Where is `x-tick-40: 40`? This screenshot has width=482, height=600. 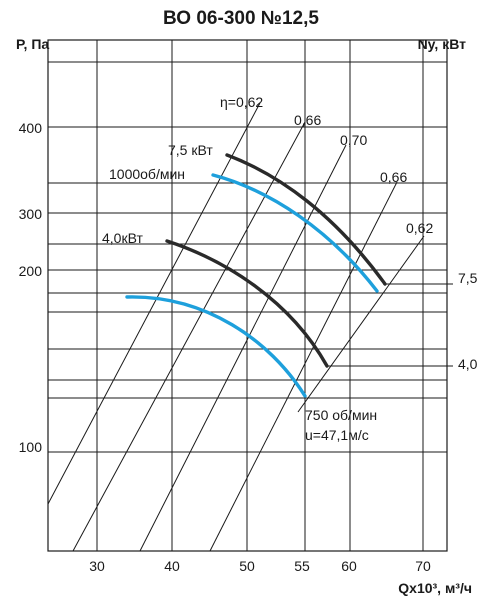
x-tick-40: 40 is located at coordinates (172, 566).